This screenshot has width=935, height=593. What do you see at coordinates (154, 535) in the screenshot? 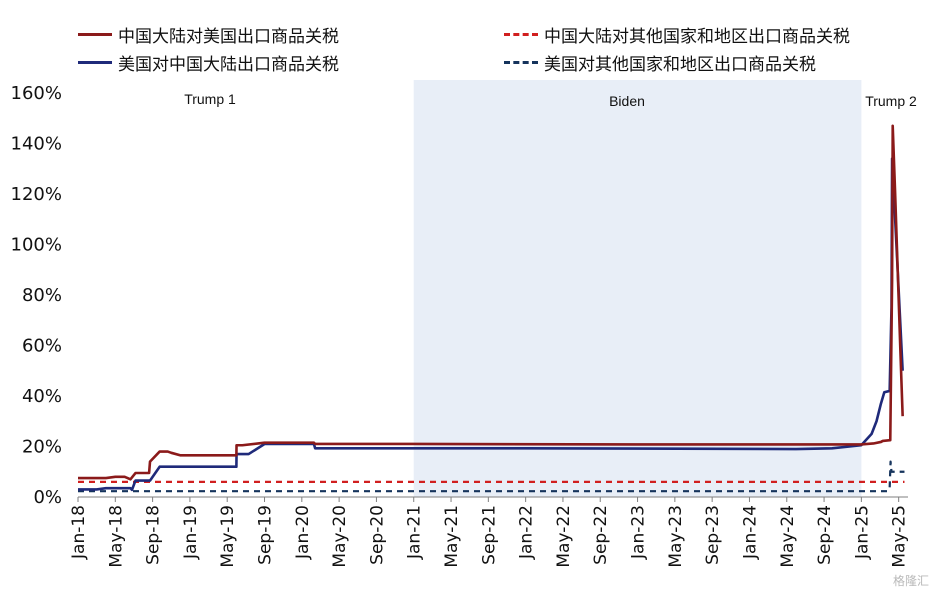
I see `x-tick-label: Sep-18` at bounding box center [154, 535].